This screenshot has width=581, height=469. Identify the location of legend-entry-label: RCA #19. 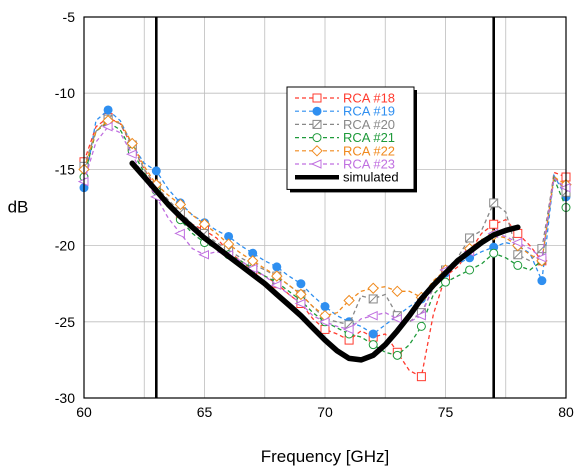
(369, 111).